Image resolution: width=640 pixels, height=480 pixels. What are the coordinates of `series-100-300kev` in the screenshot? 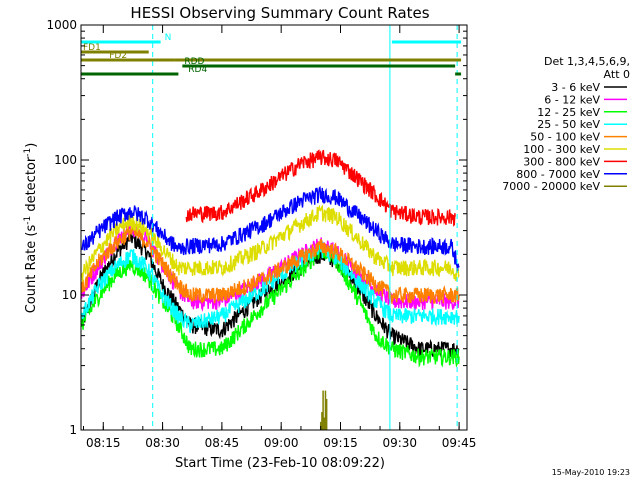 It's located at (270, 243).